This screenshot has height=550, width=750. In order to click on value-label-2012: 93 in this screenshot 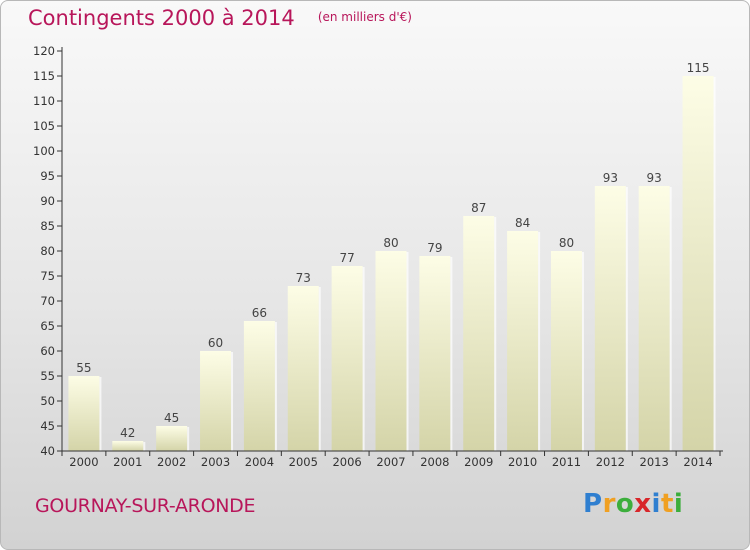, I will do `click(610, 178)`.